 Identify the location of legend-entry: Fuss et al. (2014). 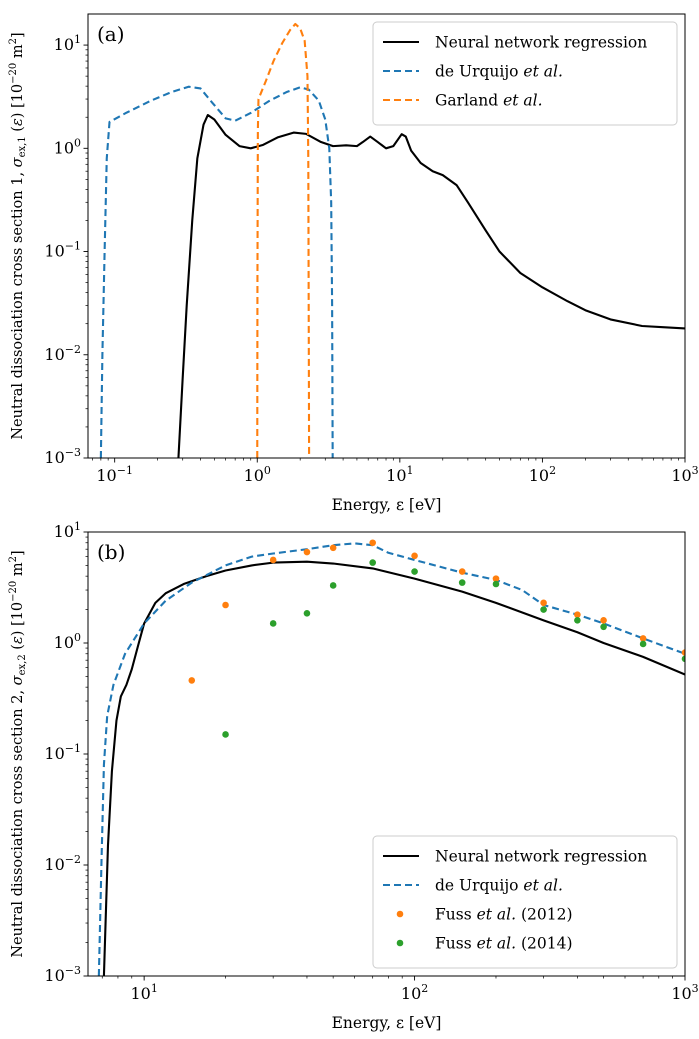
(504, 944).